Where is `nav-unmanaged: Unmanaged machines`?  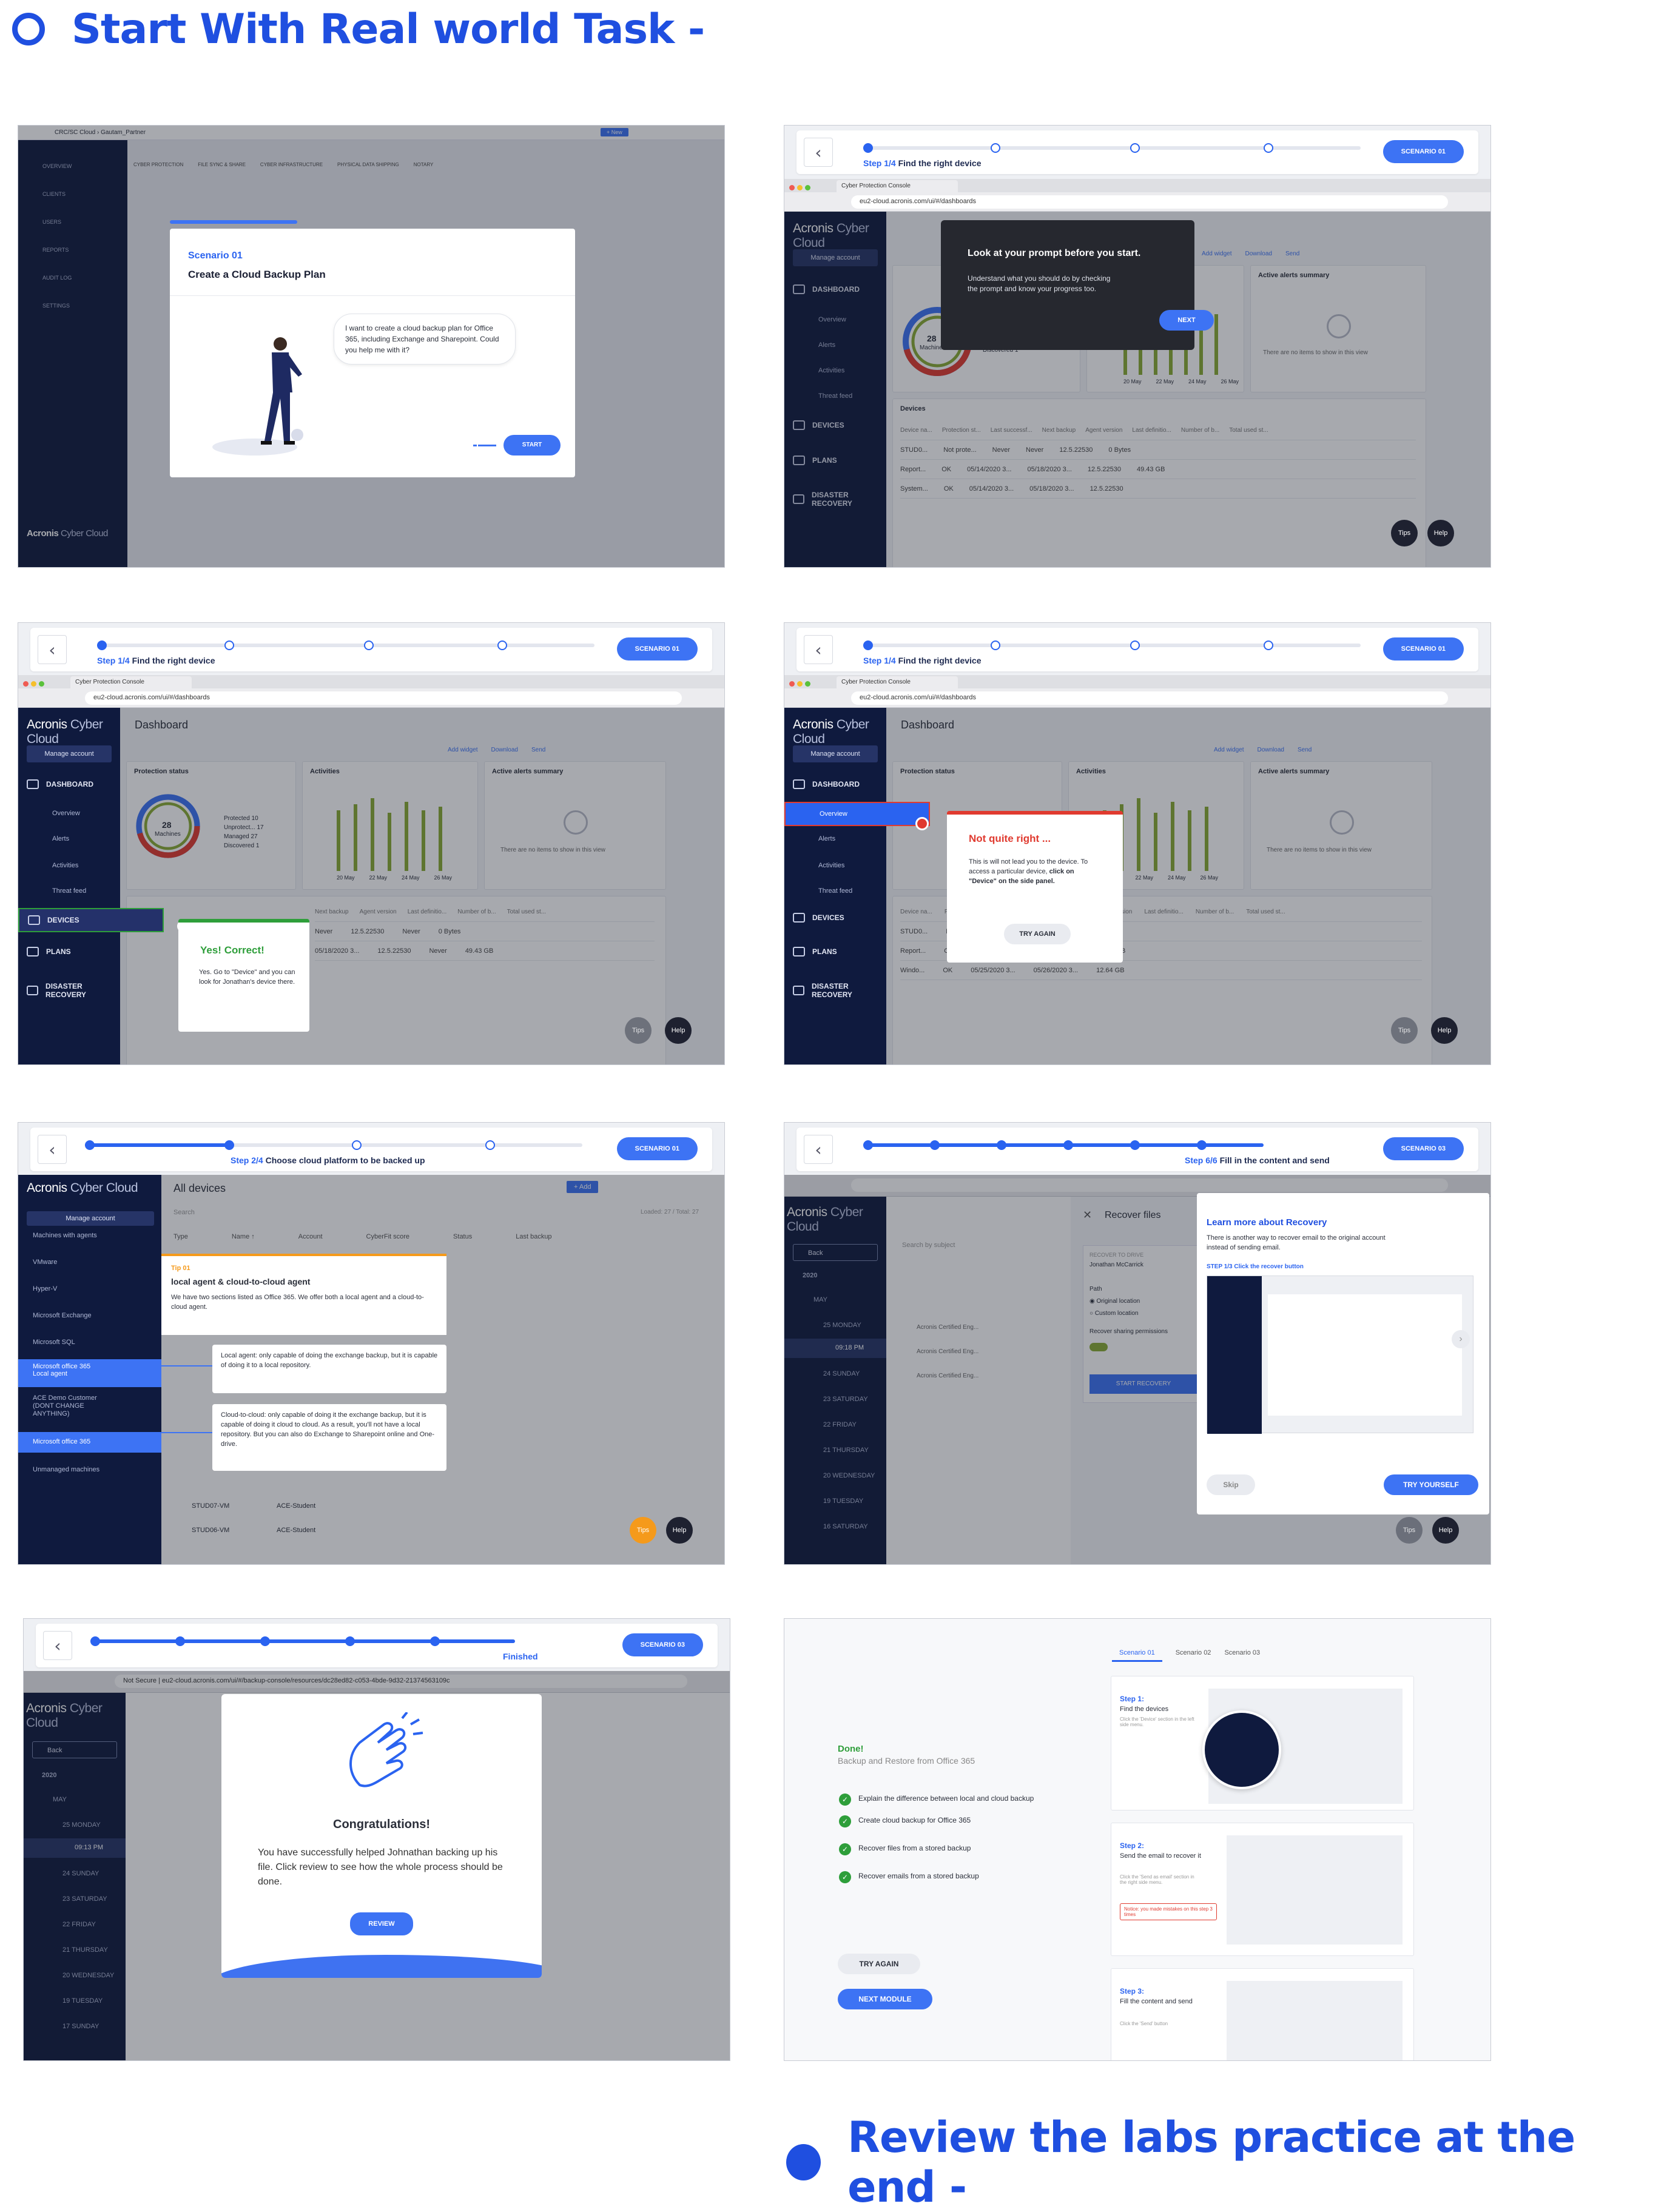
nav-unmanaged: Unmanaged machines is located at coordinates (66, 1469).